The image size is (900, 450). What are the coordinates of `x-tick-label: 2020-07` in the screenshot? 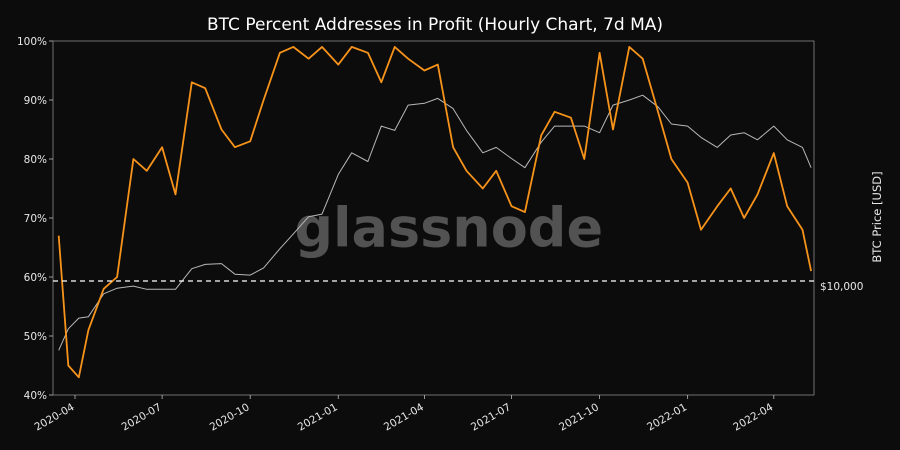 It's located at (142, 417).